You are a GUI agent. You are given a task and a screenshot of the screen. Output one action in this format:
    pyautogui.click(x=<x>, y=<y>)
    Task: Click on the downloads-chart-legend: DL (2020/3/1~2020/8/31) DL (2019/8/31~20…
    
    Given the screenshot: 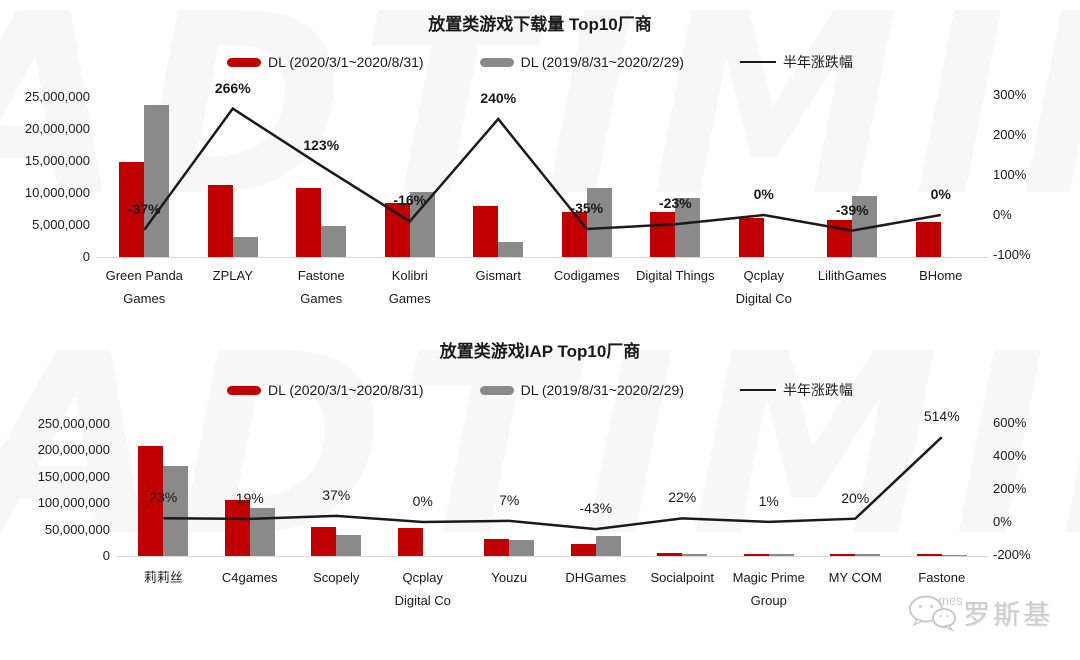 What is the action you would take?
    pyautogui.click(x=540, y=62)
    